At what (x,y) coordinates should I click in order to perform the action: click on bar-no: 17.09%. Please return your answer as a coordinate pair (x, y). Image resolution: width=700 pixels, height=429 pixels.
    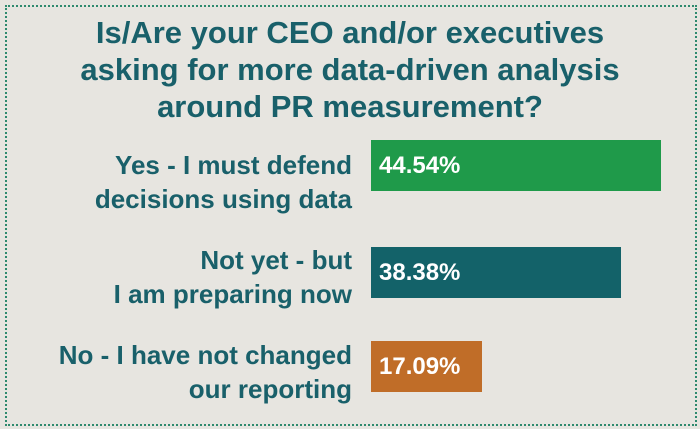
    Looking at the image, I should click on (426, 366).